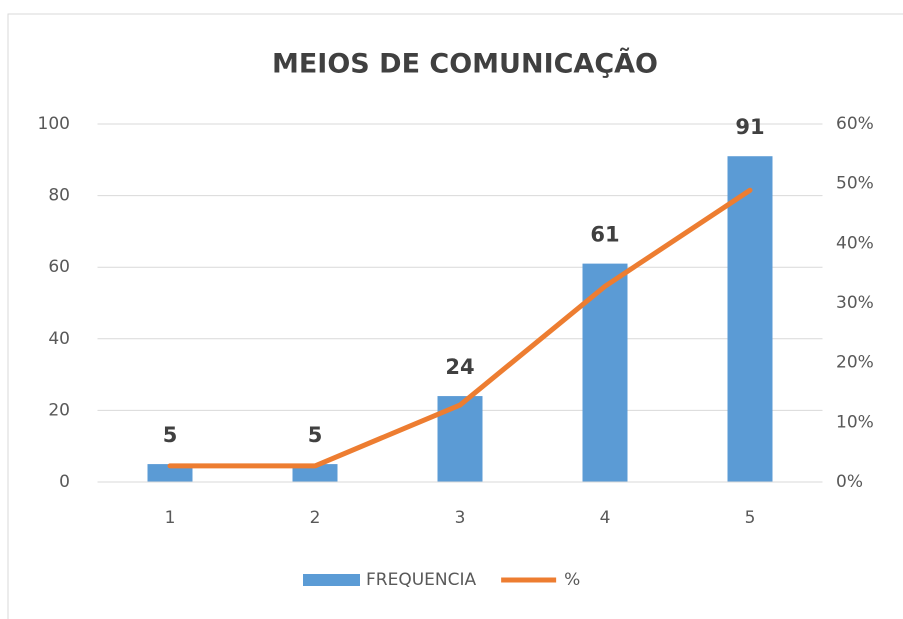 The image size is (903, 619). Describe the element at coordinates (59, 196) in the screenshot. I see `y-tick-label: 80` at that location.